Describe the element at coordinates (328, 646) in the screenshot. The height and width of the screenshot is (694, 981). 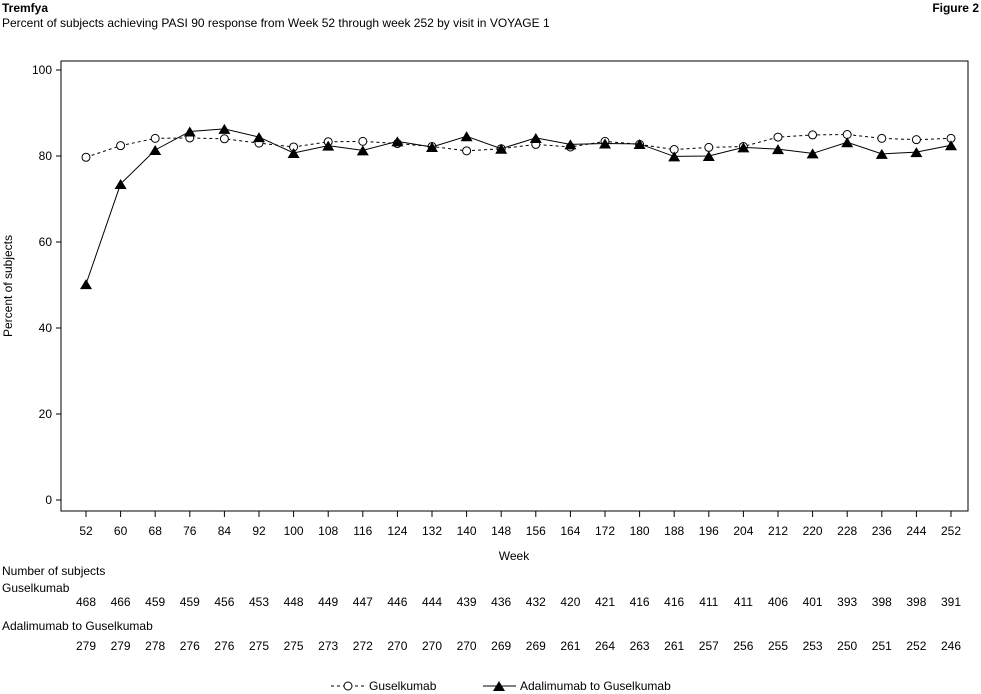
I see `count-cell-1-108: 273` at that location.